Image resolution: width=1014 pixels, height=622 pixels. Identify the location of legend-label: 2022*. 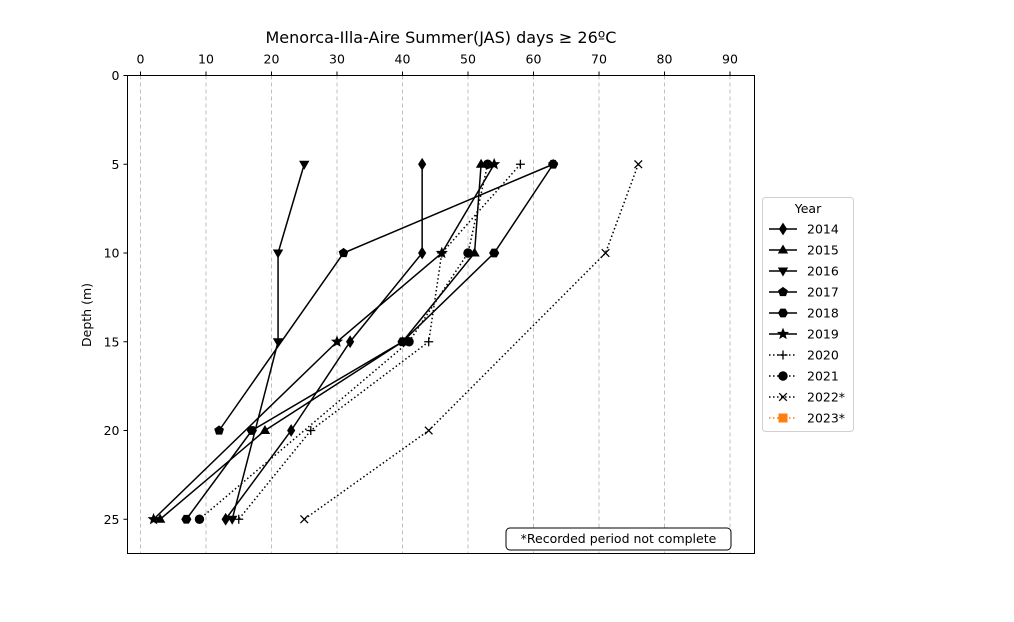
(826, 397).